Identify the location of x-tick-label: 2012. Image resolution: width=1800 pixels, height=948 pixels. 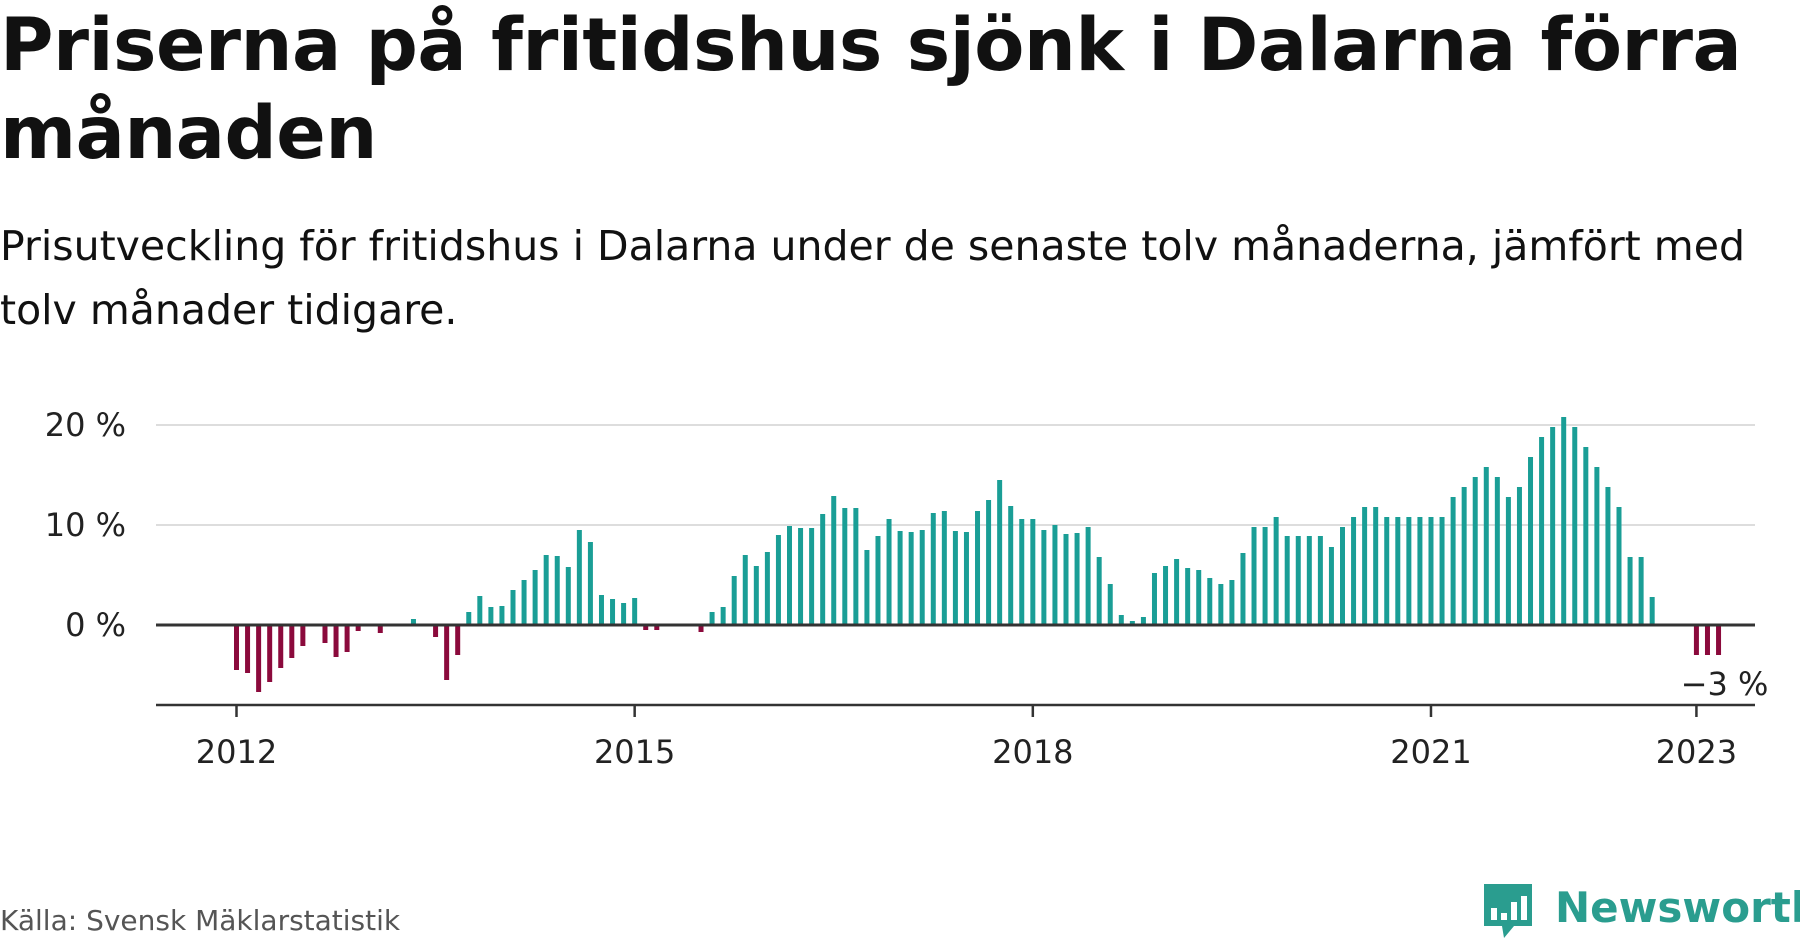
(236, 752).